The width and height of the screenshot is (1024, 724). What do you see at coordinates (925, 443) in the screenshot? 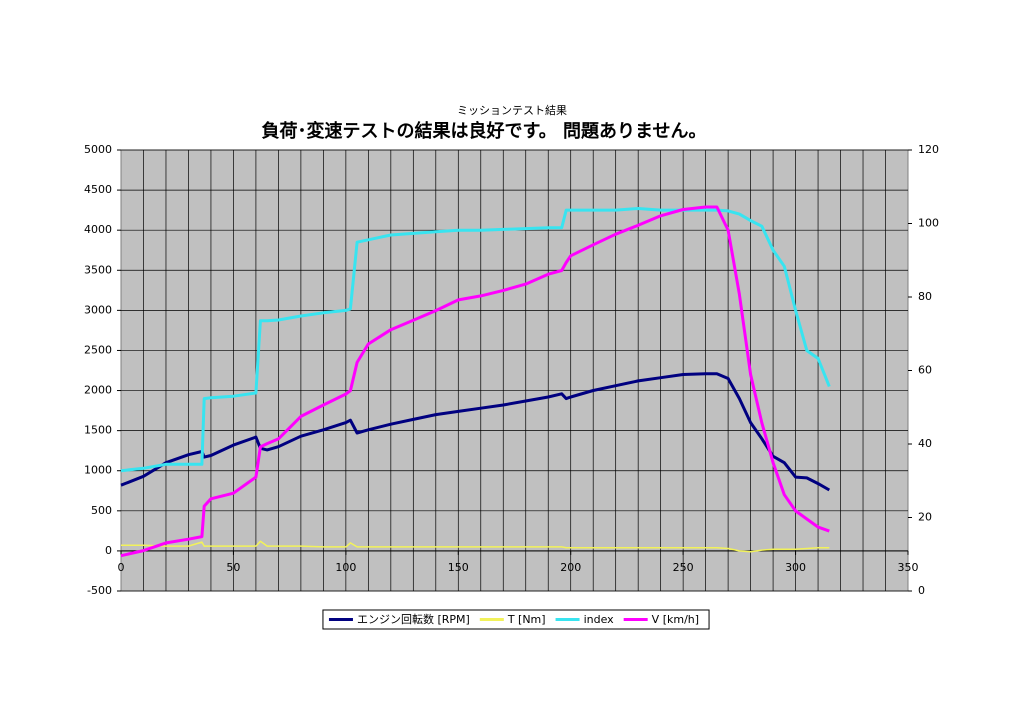
I see `y2-tick-label: 40` at bounding box center [925, 443].